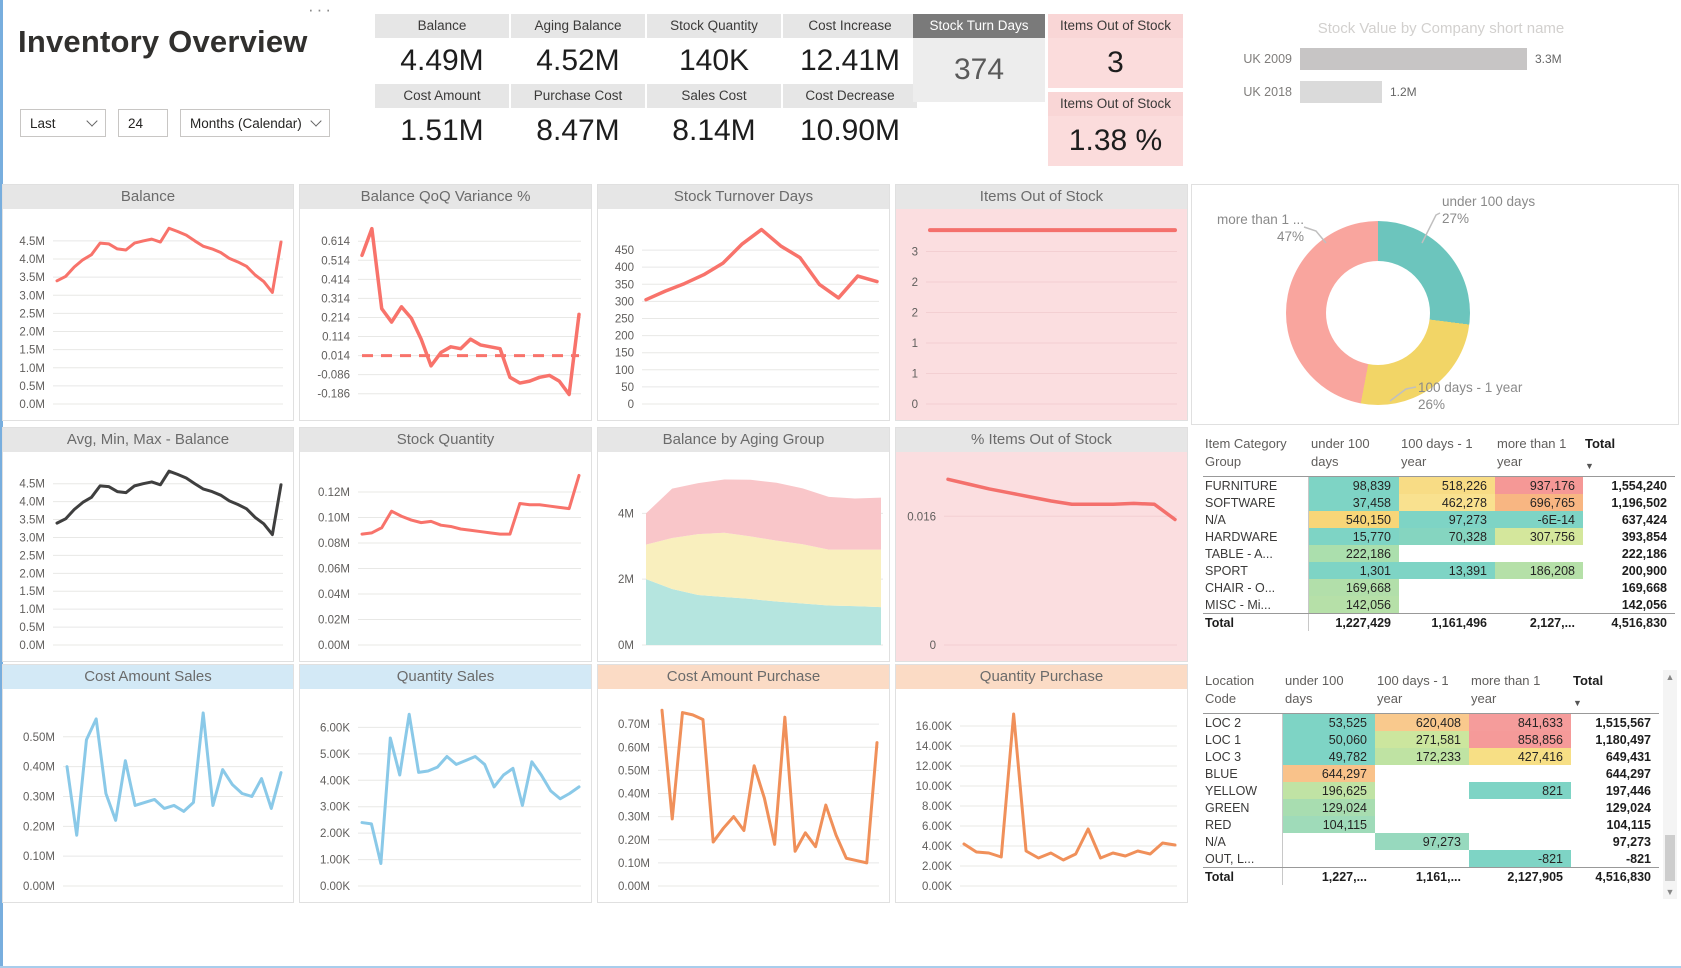 The height and width of the screenshot is (968, 1681). I want to click on pct-items-out-of-stock-svg: 0.016 0, so click(1041, 556).